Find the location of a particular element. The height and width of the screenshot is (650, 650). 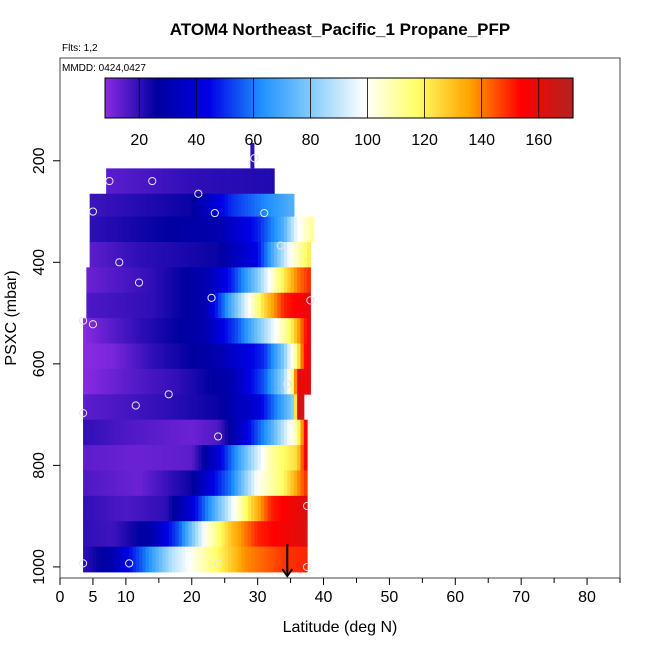

profile-spike is located at coordinates (252, 156).